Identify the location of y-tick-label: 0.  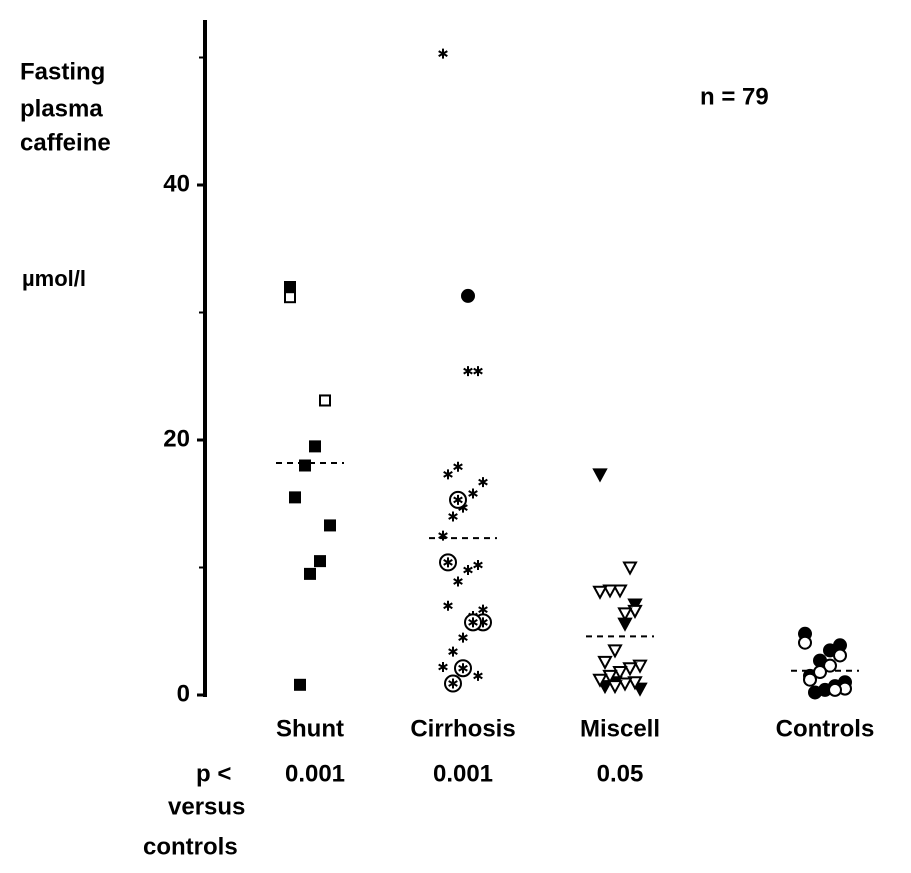
(183, 693).